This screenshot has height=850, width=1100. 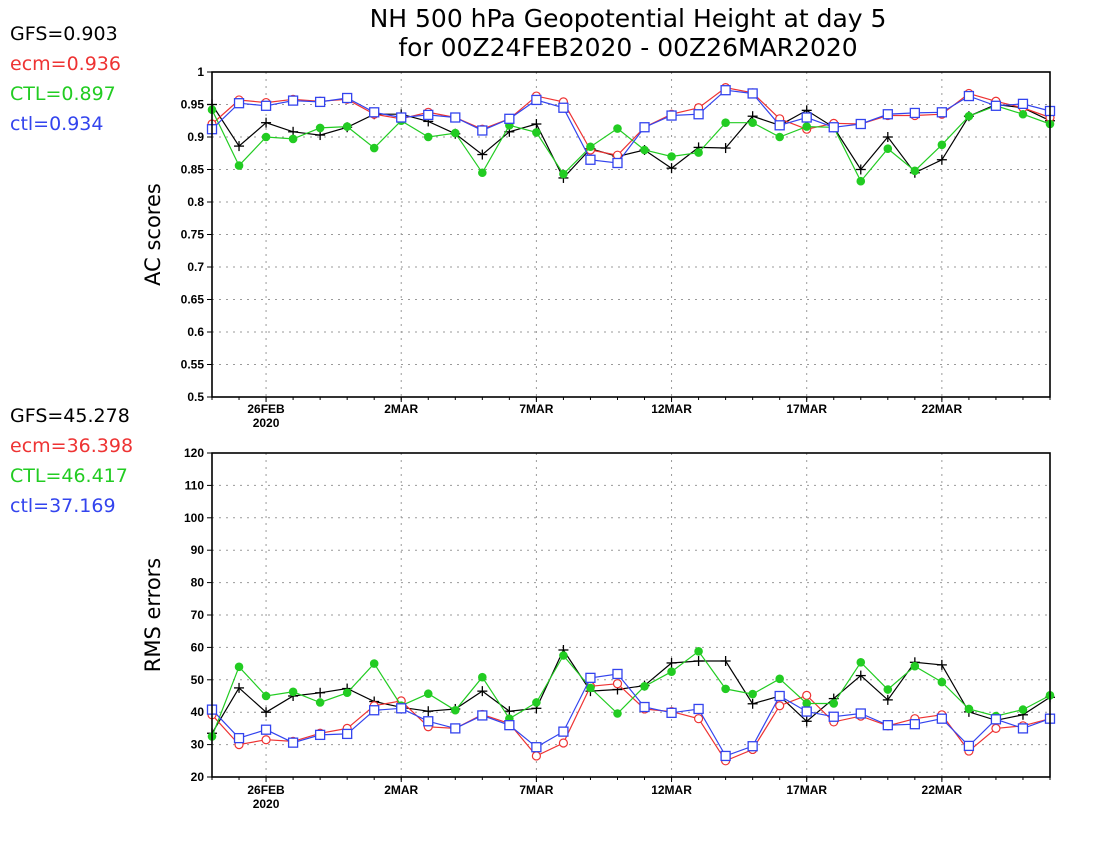 I want to click on y-tick-label: 90, so click(x=198, y=550).